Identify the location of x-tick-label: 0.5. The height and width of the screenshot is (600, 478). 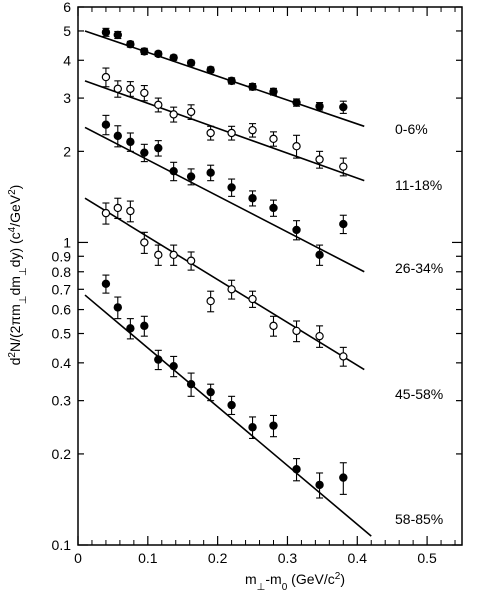
(427, 558).